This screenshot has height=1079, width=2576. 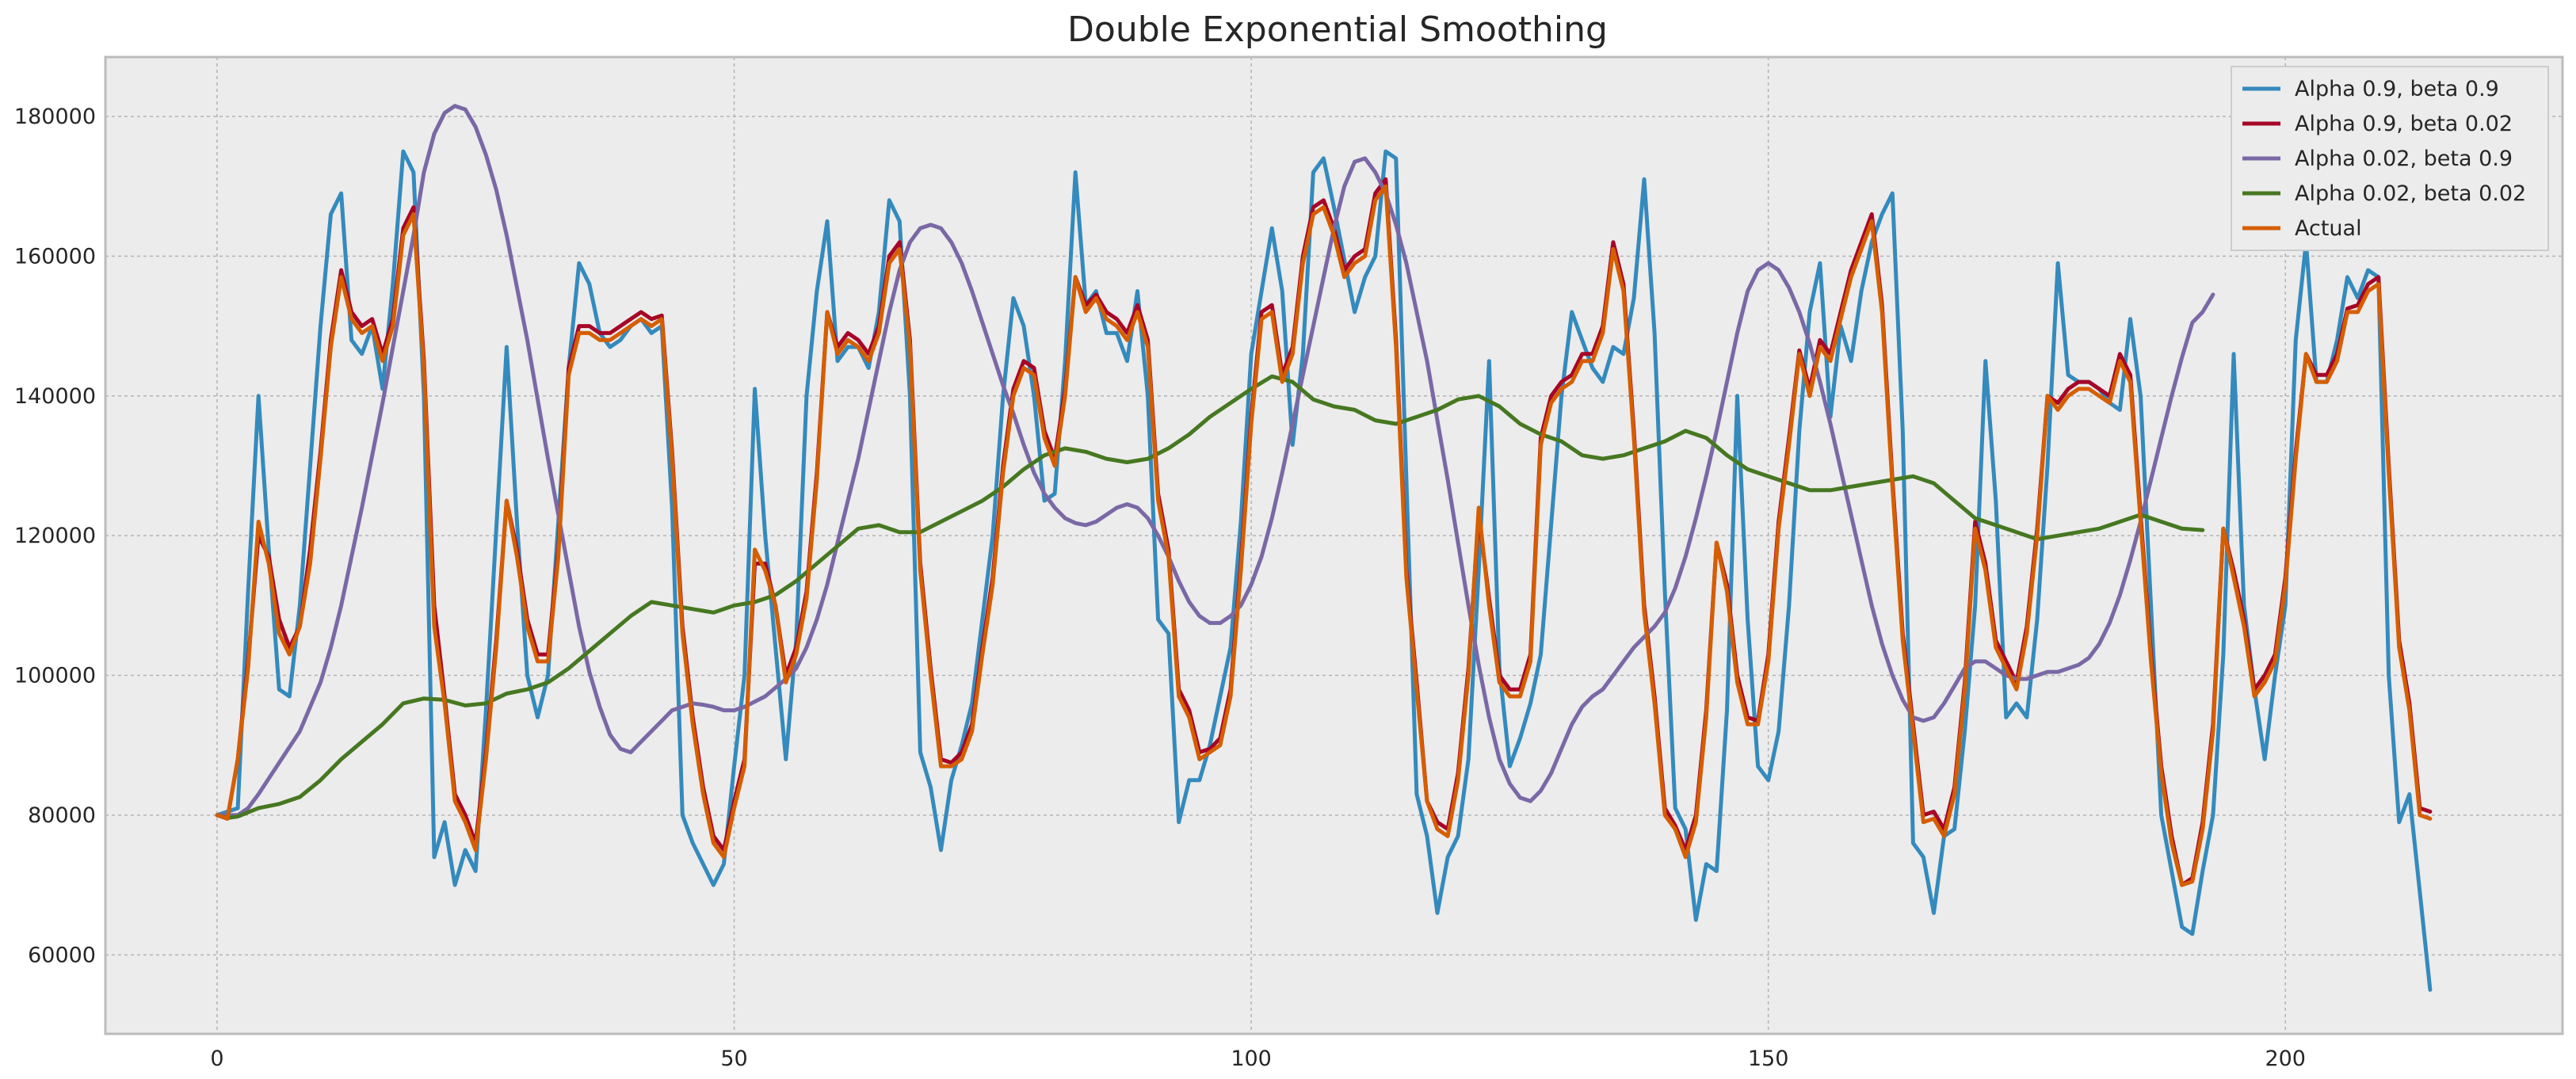 What do you see at coordinates (1768, 1059) in the screenshot?
I see `x-tick-label: 150` at bounding box center [1768, 1059].